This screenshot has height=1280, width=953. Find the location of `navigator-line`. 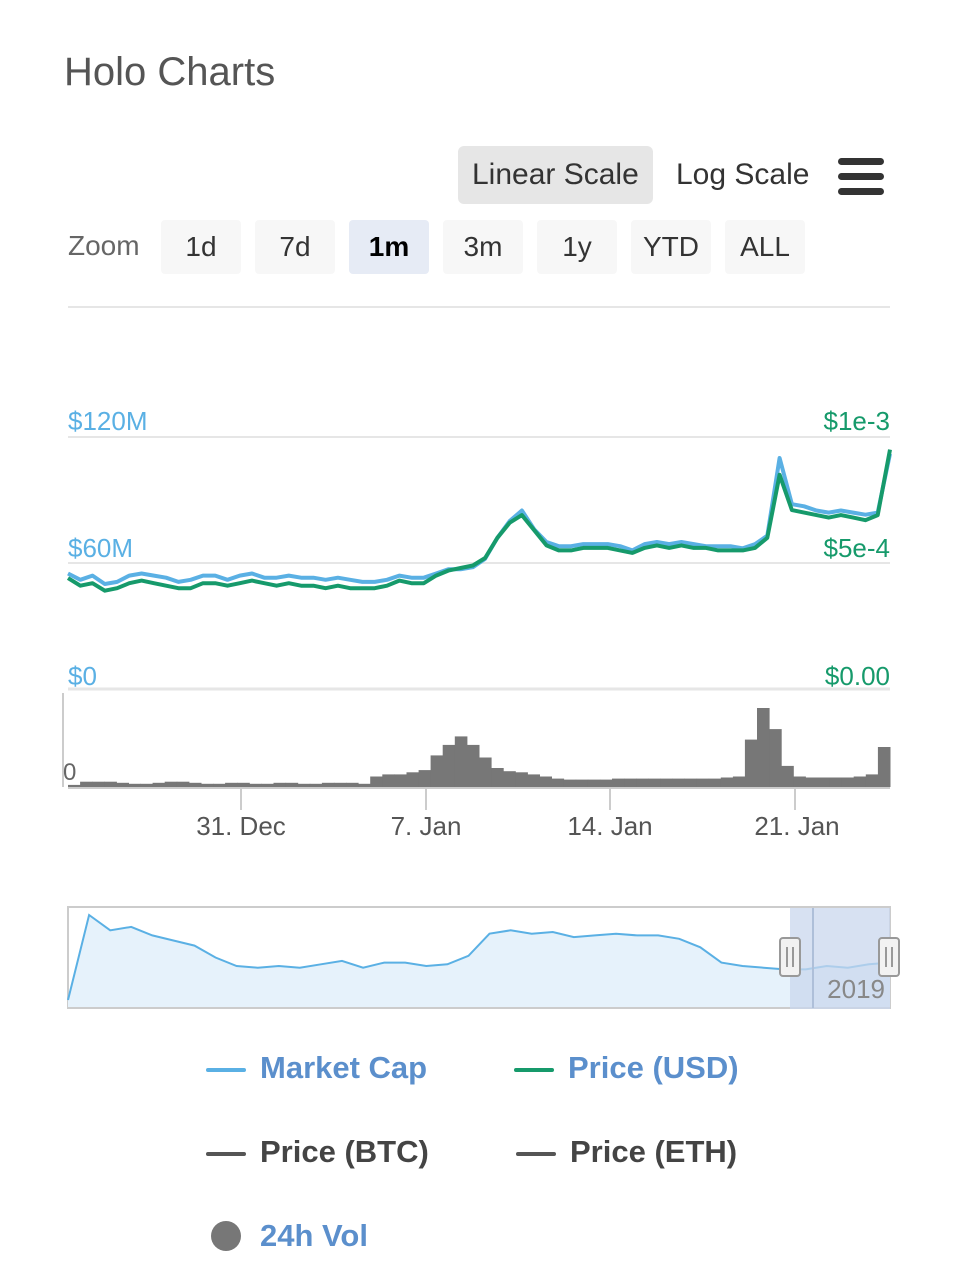

navigator-line is located at coordinates (479, 957).